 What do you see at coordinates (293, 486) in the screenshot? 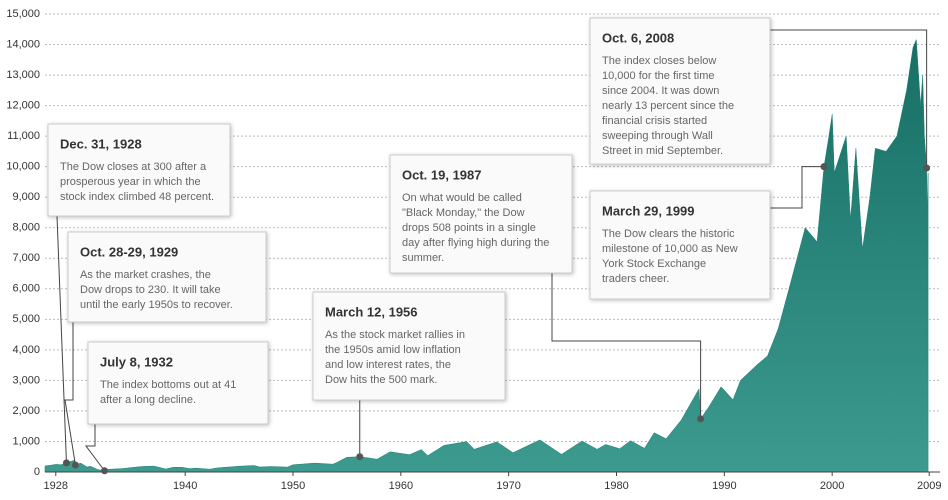
I see `x-tick-label: 1950` at bounding box center [293, 486].